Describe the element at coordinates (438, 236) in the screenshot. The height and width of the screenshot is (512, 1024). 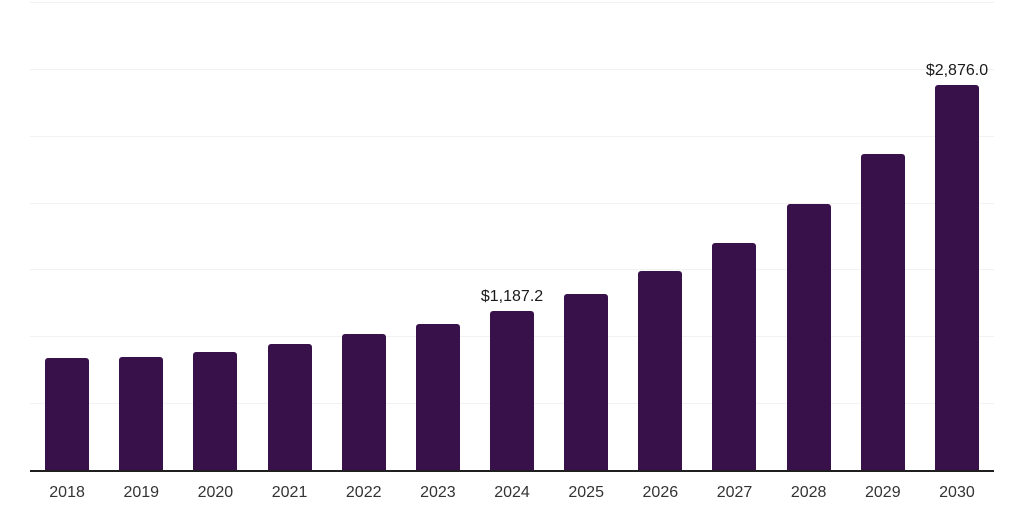
I see `bar-slot-2023` at that location.